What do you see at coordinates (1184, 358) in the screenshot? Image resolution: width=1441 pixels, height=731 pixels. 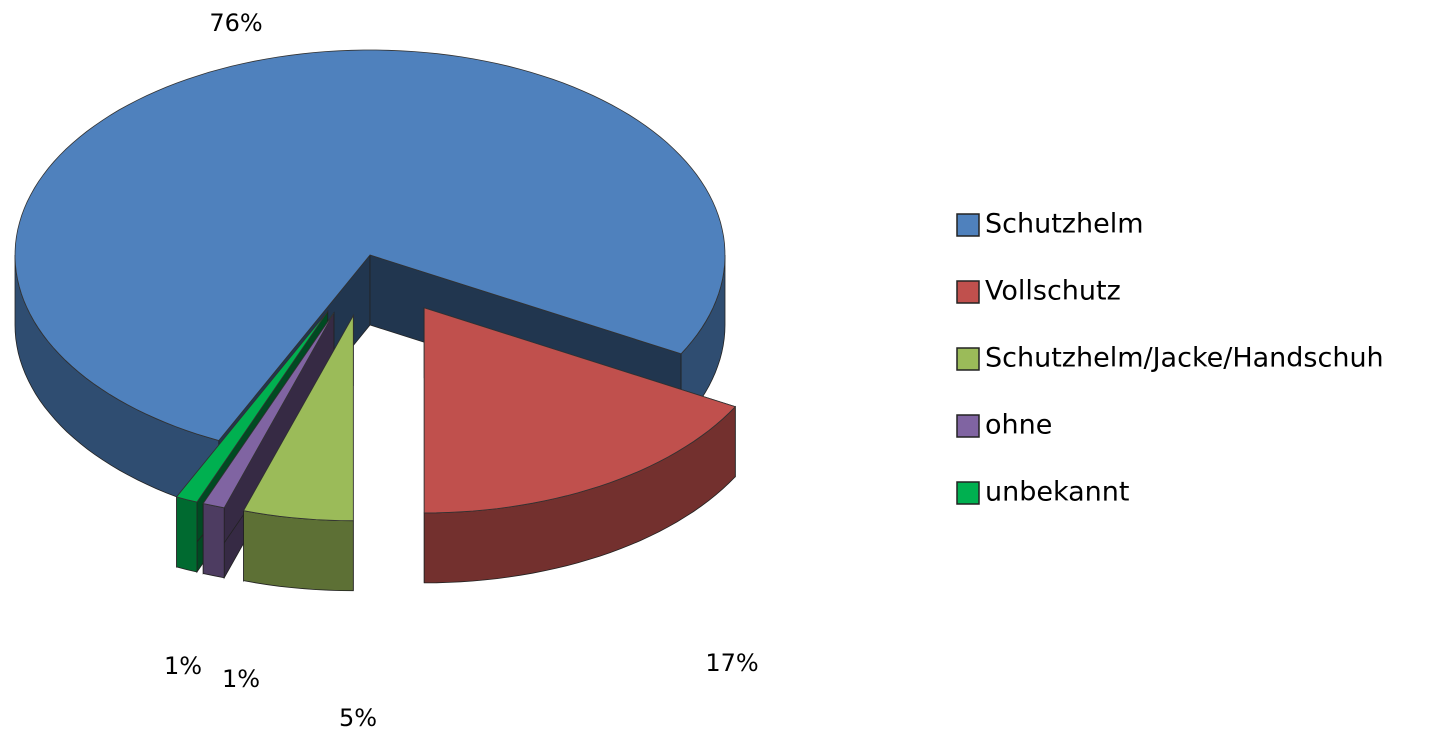 I see `legend-label: Schutzhelm/Jacke/Handschuh` at bounding box center [1184, 358].